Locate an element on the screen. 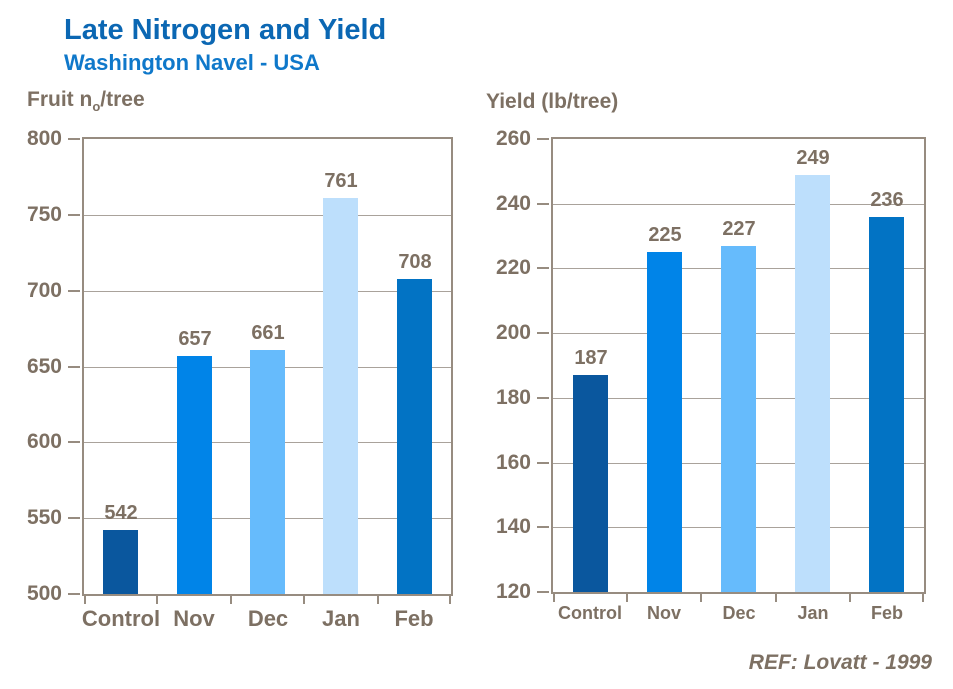  bar-value-label: 249 is located at coordinates (813, 158).